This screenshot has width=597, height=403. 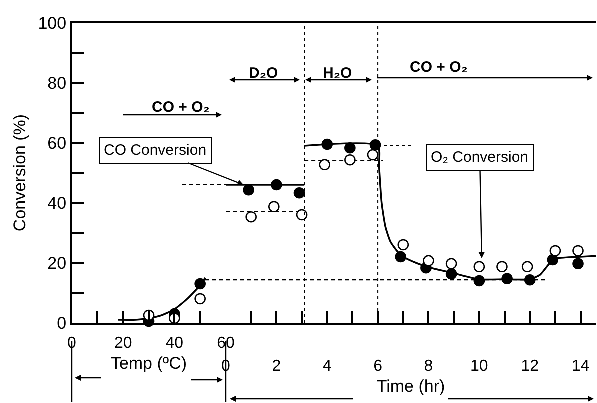 I want to click on x-tick-label: 60, so click(x=226, y=343).